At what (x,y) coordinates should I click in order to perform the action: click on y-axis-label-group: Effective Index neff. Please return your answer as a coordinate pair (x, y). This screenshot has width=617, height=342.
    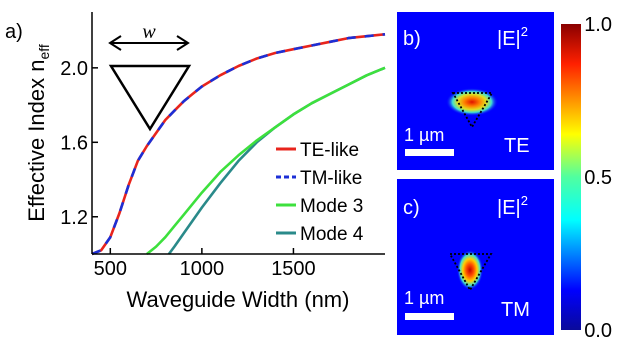
    Looking at the image, I should click on (38, 133).